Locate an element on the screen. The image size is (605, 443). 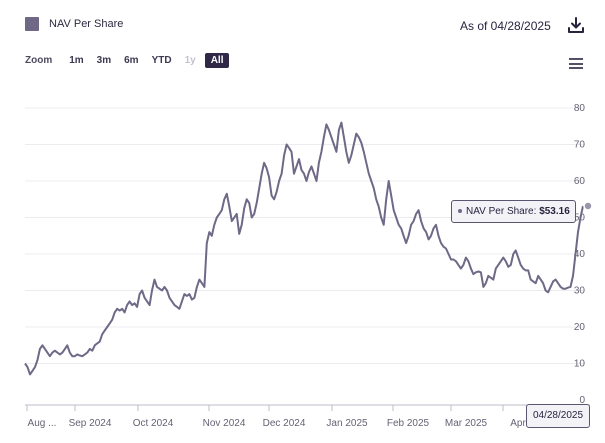
tooltip: NAV Per Share: $53.16 is located at coordinates (513, 211).